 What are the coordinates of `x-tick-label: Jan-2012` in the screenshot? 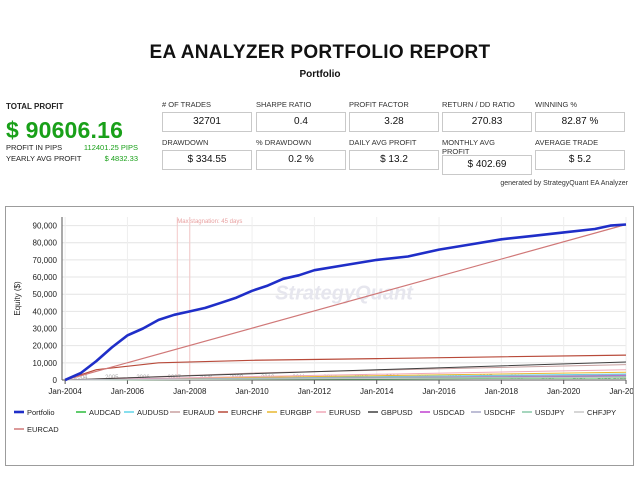 It's located at (315, 391).